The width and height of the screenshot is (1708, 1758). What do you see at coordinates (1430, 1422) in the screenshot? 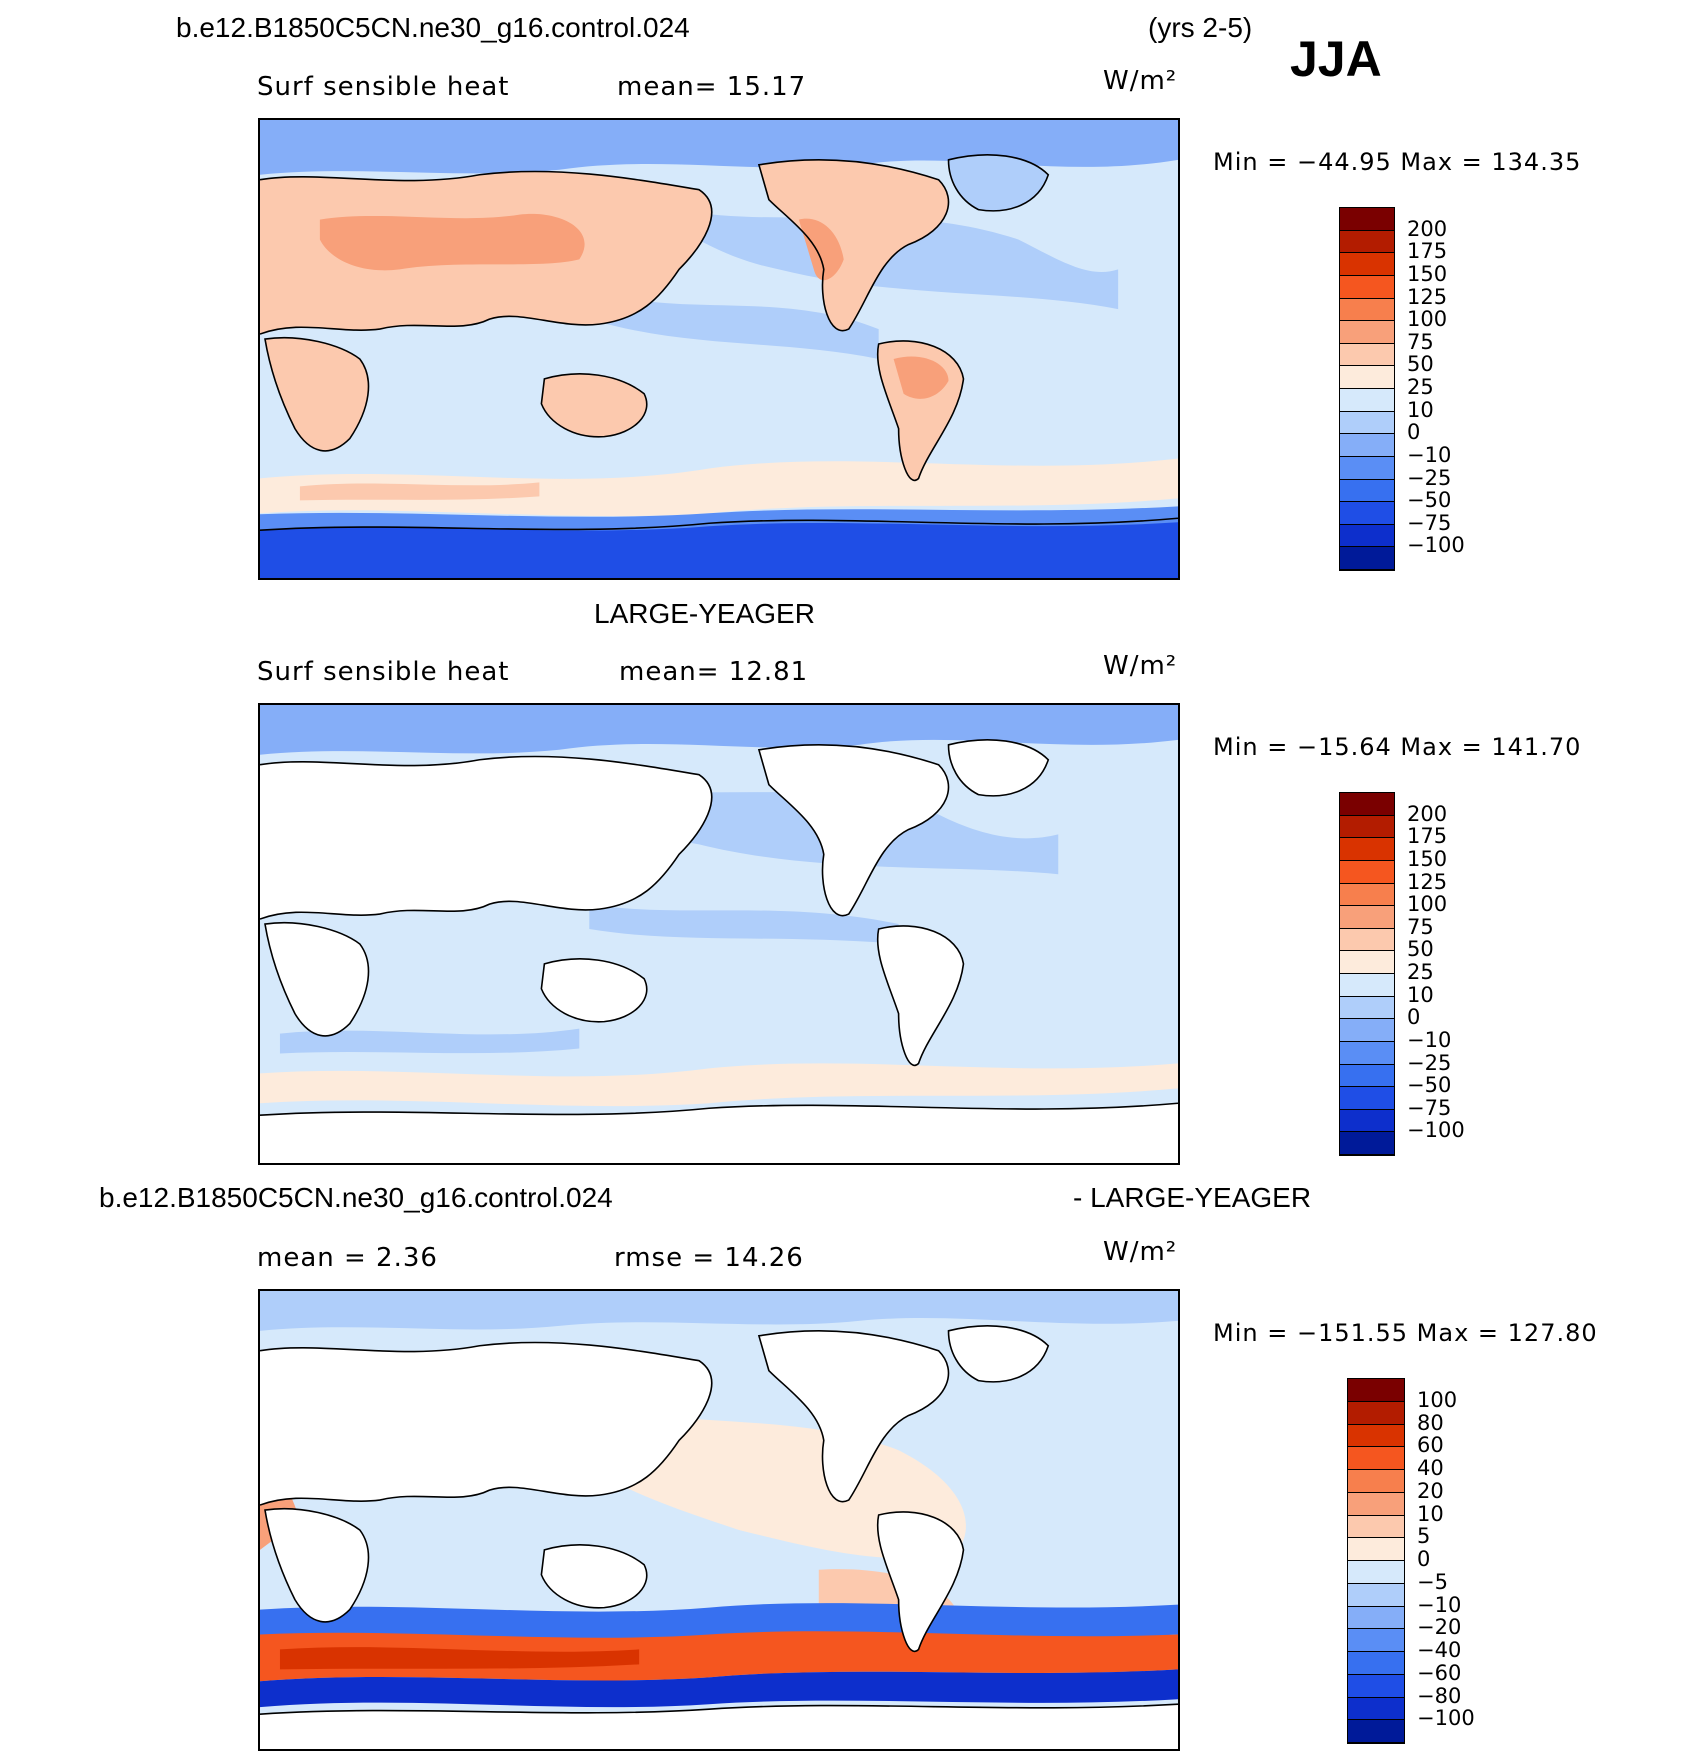
I see `colorbar-label: 80` at bounding box center [1430, 1422].